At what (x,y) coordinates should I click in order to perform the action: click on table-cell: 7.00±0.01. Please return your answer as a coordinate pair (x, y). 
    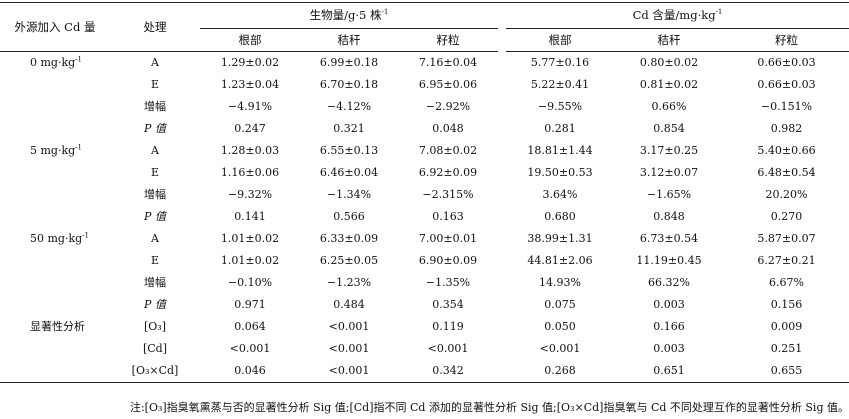
    Looking at the image, I should click on (448, 238).